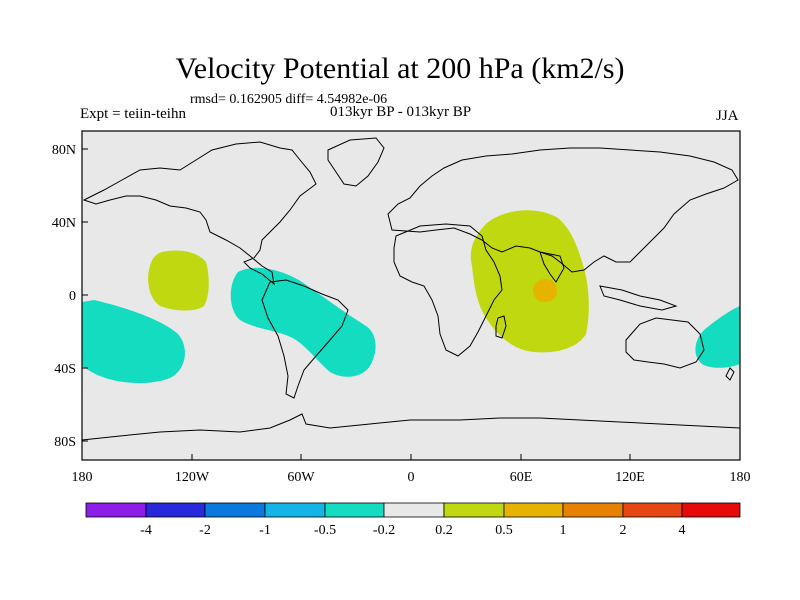  I want to click on colorbar-label: -1, so click(265, 530).